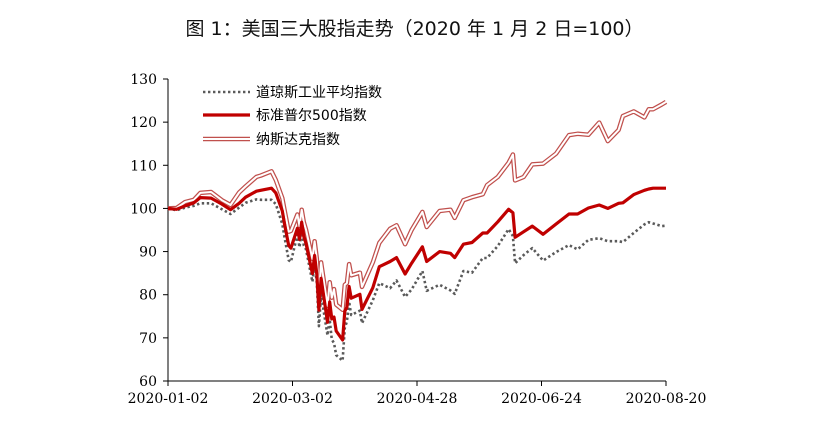 This screenshot has width=829, height=434. Describe the element at coordinates (148, 382) in the screenshot. I see `y-tick-label: 60` at that location.